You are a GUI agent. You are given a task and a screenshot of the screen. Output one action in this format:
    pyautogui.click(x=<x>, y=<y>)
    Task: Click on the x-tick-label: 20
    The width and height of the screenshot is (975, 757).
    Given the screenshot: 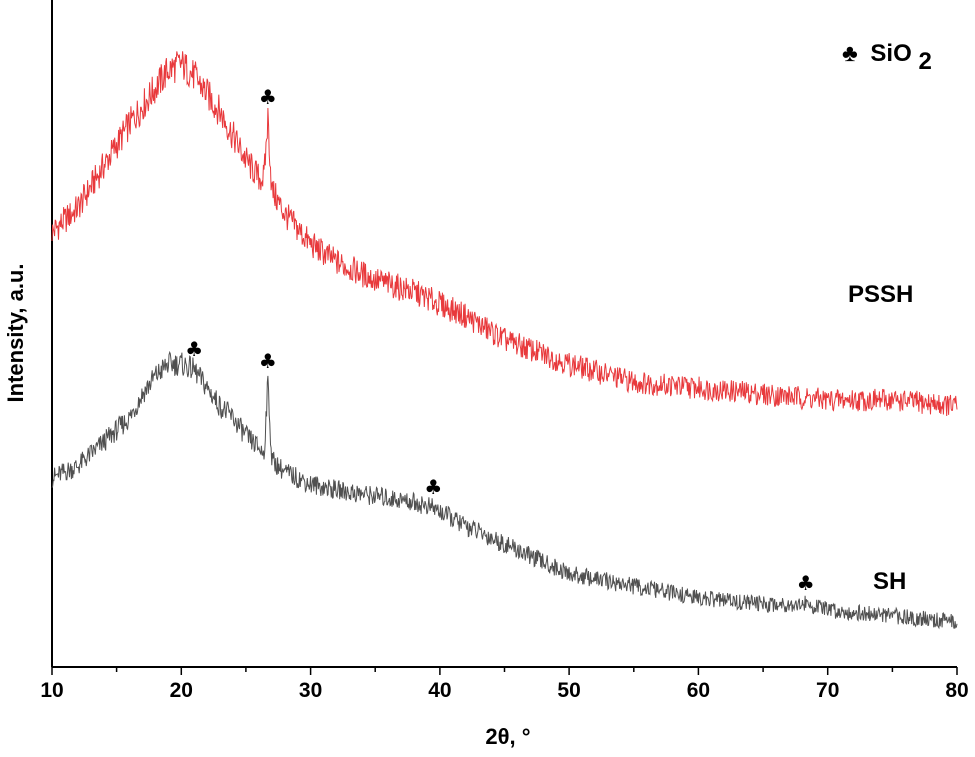 What is the action you would take?
    pyautogui.click(x=181, y=690)
    